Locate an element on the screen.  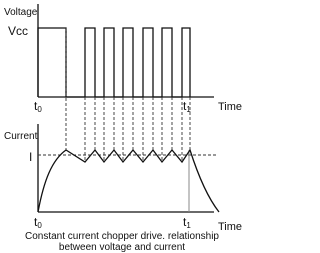
level-label: I is located at coordinates (30, 157).